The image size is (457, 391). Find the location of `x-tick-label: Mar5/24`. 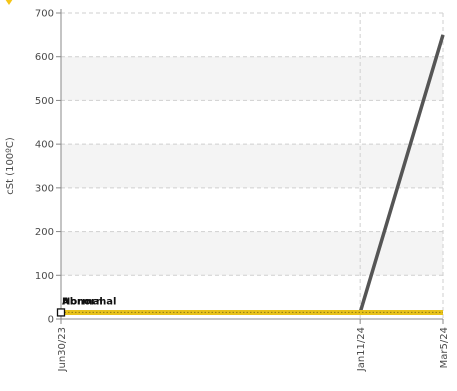

x-tick-label: Mar5/24 is located at coordinates (444, 347).